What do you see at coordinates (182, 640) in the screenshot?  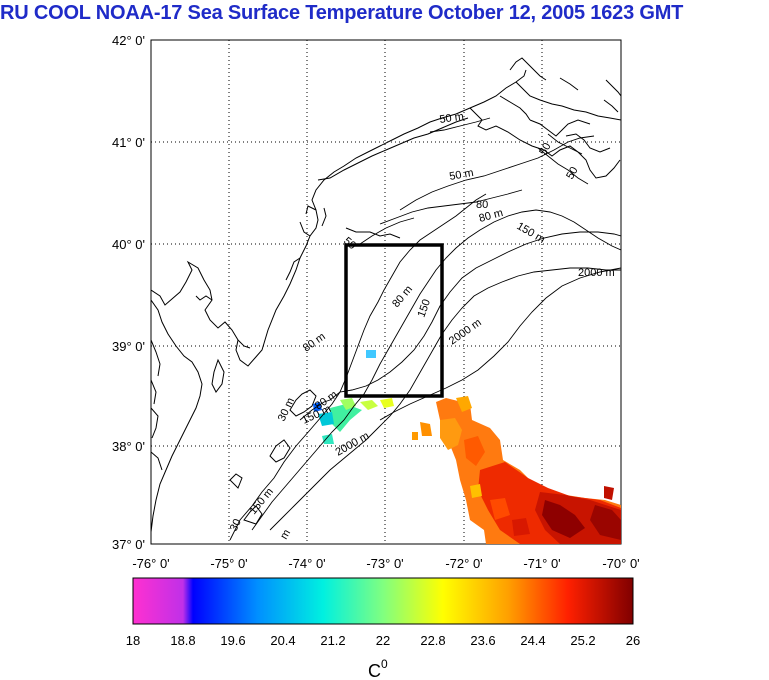 I see `colorbar-tick-label: 18.8` at bounding box center [182, 640].